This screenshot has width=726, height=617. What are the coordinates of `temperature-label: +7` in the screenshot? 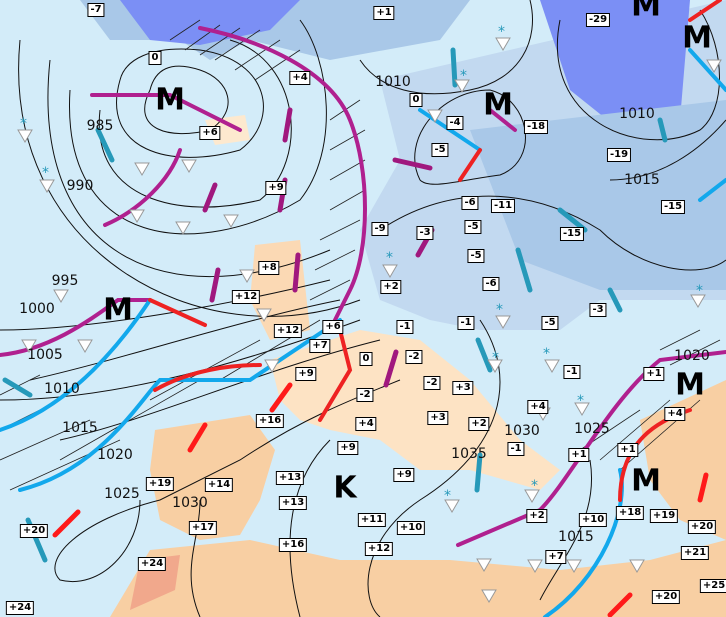 It's located at (320, 346).